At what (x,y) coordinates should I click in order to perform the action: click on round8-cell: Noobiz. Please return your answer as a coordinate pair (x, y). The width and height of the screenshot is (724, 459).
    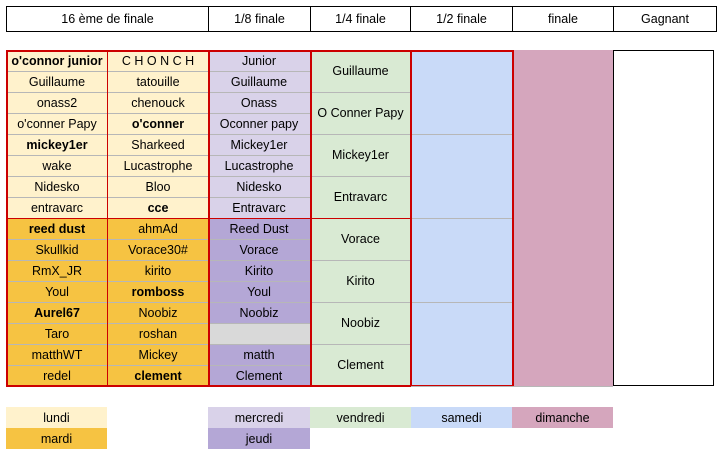
    Looking at the image, I should click on (259, 312).